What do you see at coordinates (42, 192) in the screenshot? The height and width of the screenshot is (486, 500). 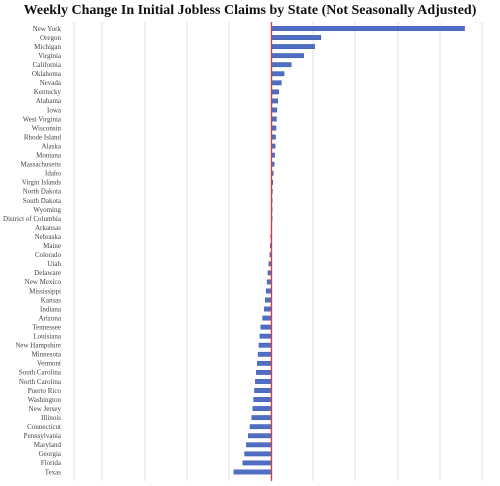 I see `category-label: North Dakota` at bounding box center [42, 192].